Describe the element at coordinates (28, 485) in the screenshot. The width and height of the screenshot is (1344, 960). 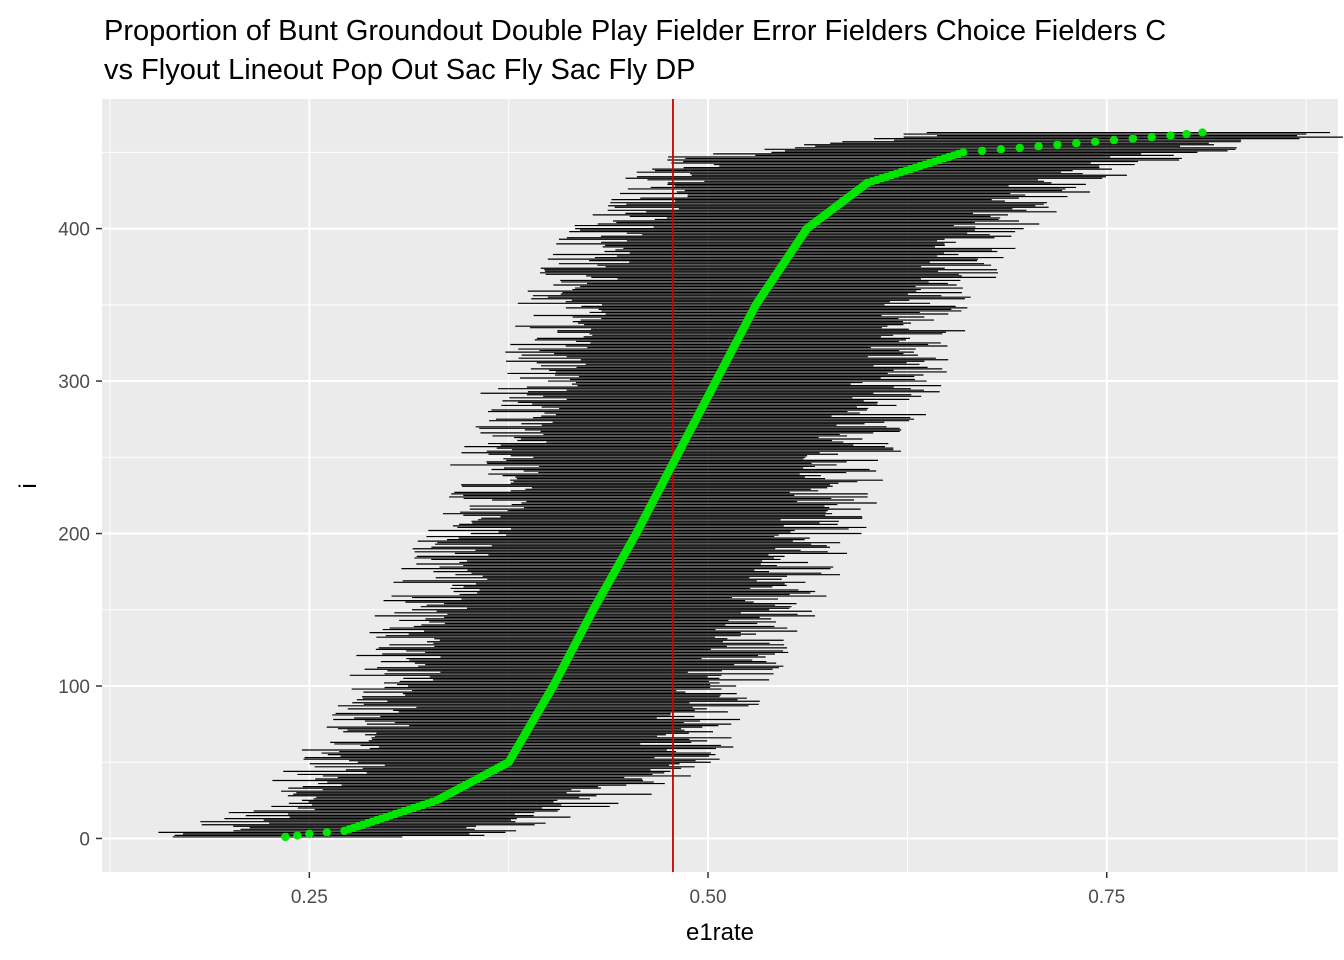
I see `y-axis-title: i` at that location.